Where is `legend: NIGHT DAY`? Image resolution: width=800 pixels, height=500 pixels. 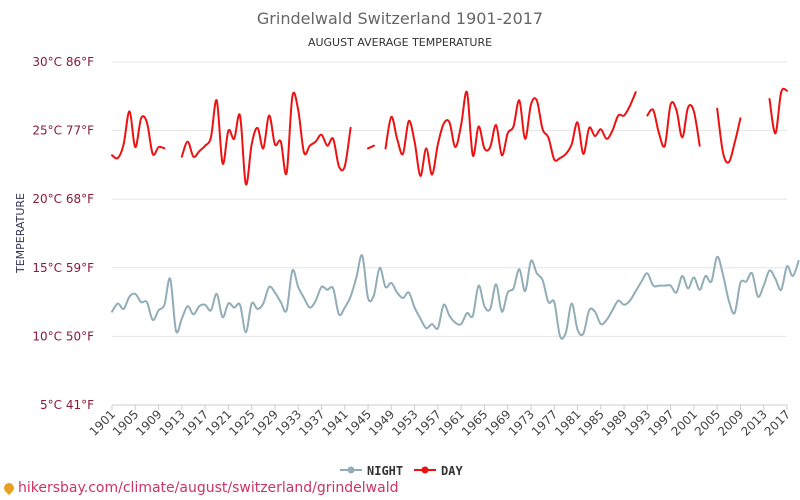 legend: NIGHT DAY is located at coordinates (401, 471).